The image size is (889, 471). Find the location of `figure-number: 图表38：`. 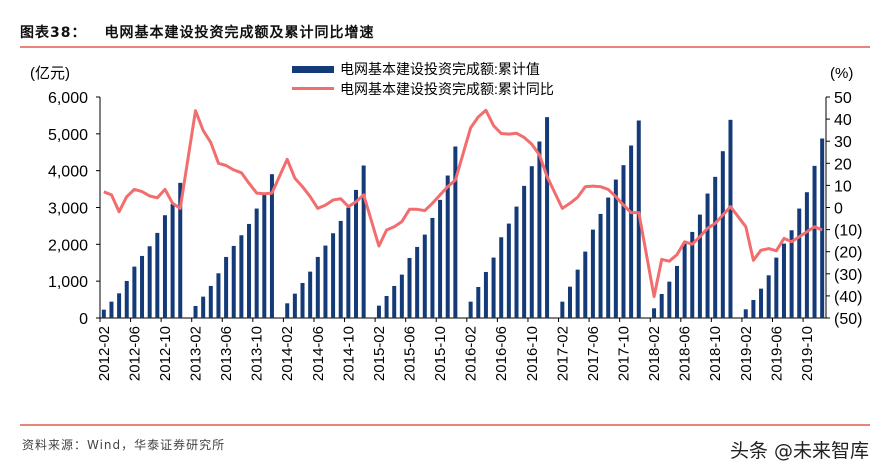

figure-number: 图表38： is located at coordinates (53, 33).